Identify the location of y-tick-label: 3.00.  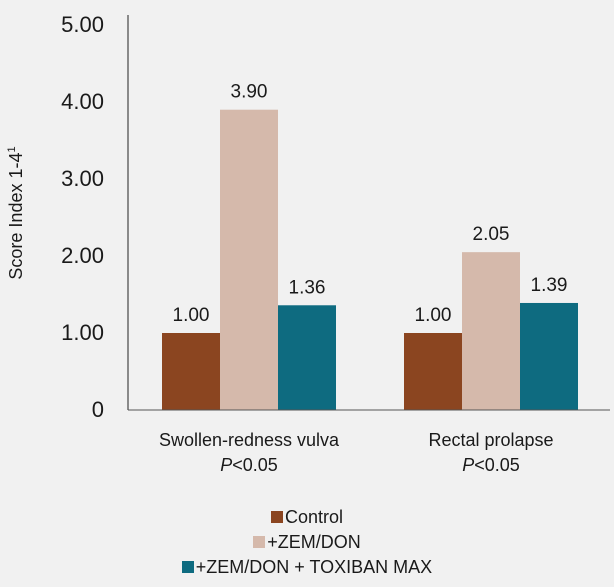
(82, 178).